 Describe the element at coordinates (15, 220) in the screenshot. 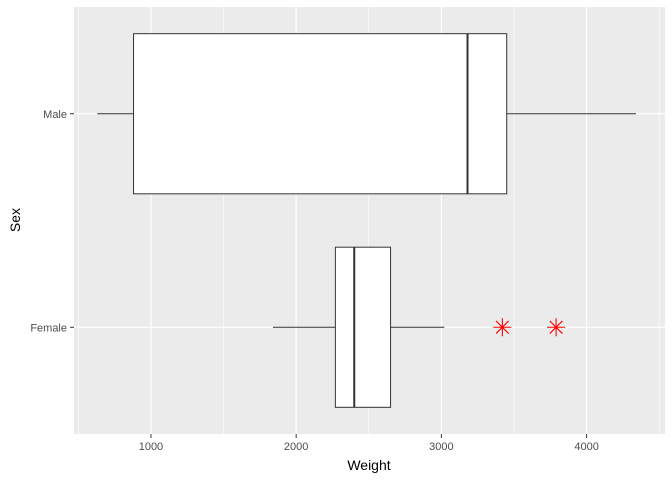

I see `y-axis-title: Sex` at that location.